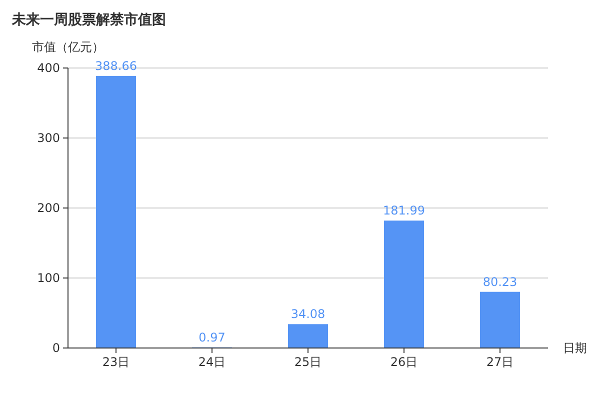 Image resolution: width=600 pixels, height=400 pixels. Describe the element at coordinates (116, 65) in the screenshot. I see `data-label: 388.66` at that location.